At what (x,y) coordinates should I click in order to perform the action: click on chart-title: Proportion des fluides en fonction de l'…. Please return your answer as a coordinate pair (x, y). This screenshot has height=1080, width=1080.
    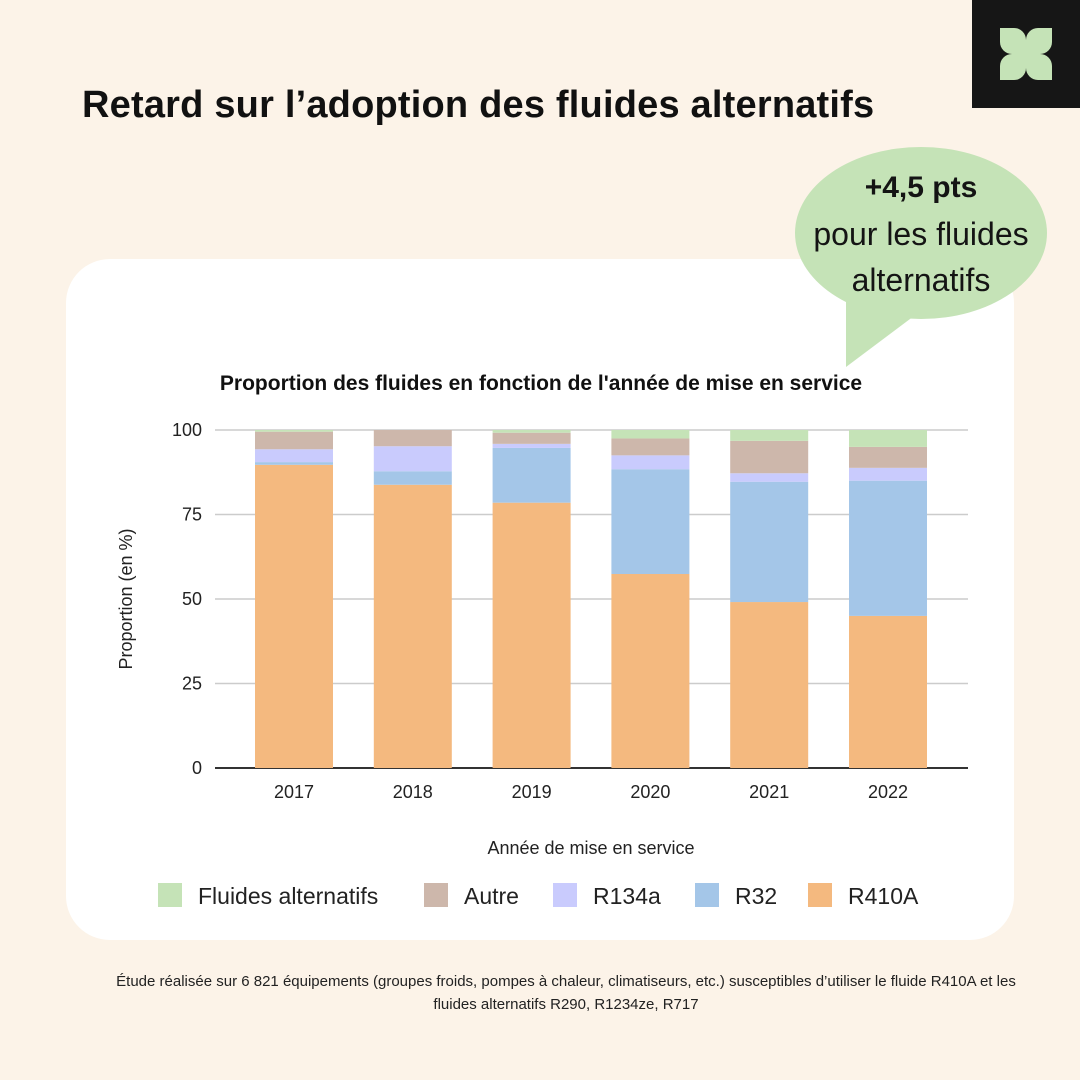
    Looking at the image, I should click on (541, 383).